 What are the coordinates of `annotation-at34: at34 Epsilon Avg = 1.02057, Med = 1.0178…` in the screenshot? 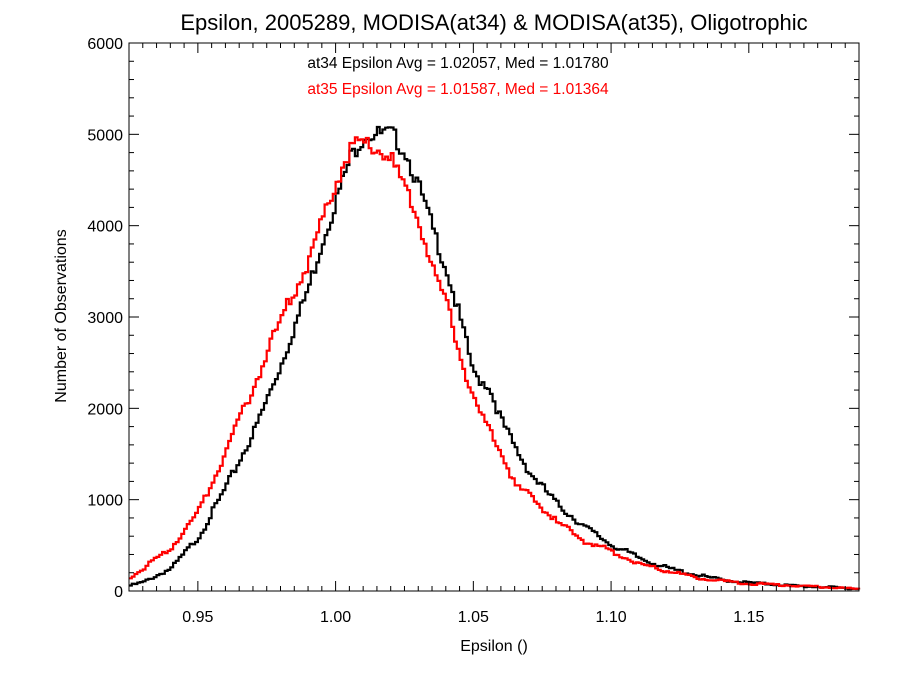 It's located at (458, 63).